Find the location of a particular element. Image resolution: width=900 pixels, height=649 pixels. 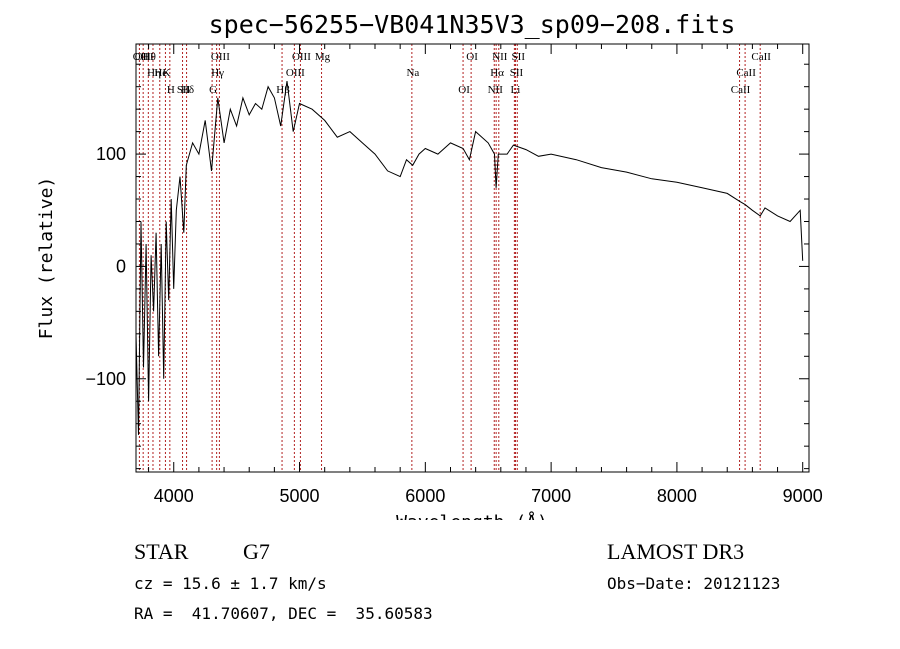

x-tick-label: 7000 is located at coordinates (551, 496).